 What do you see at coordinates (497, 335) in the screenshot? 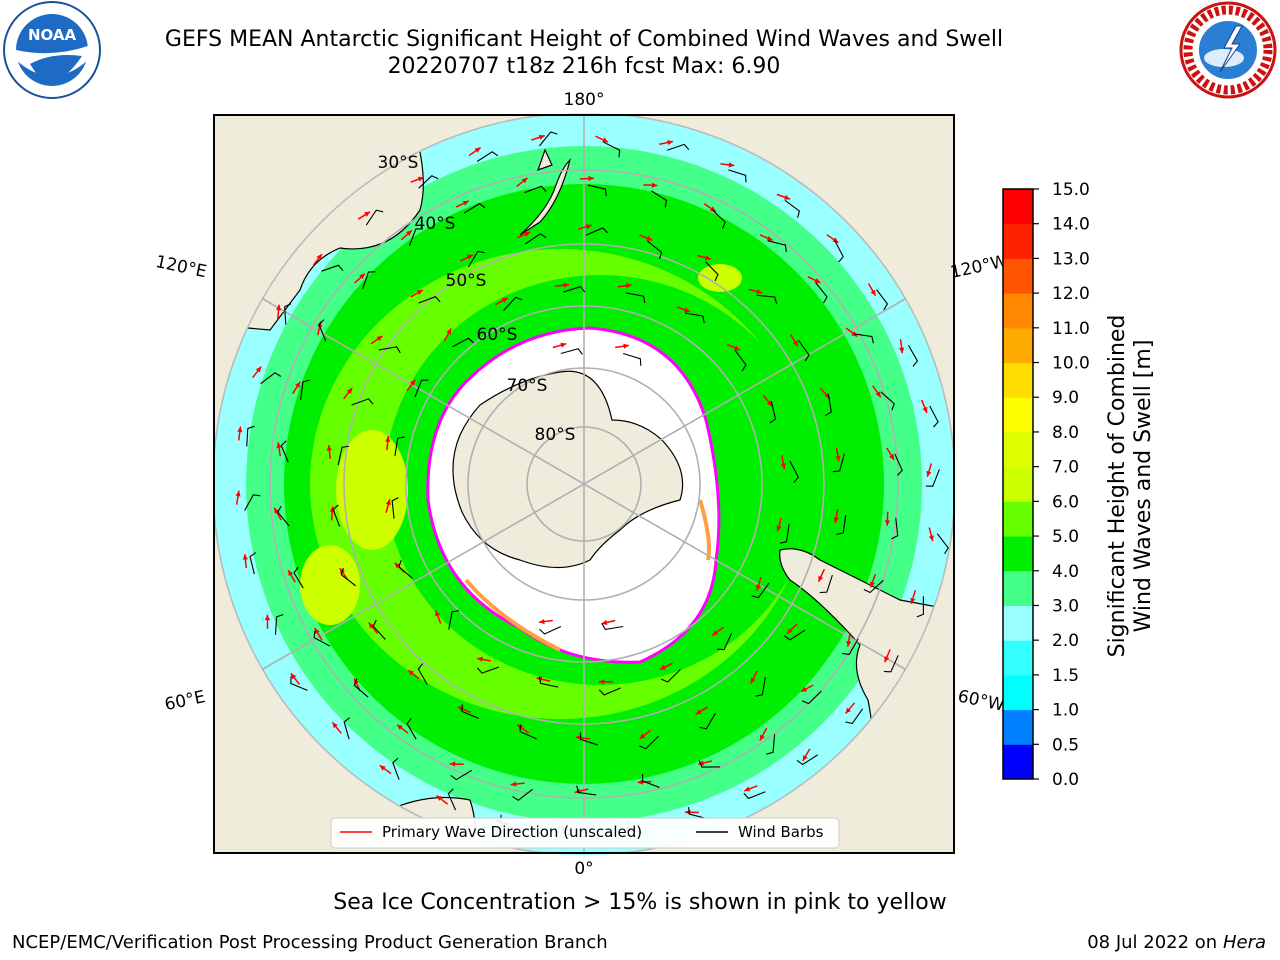
I see `lat-label-60s: 60°S` at bounding box center [497, 335].